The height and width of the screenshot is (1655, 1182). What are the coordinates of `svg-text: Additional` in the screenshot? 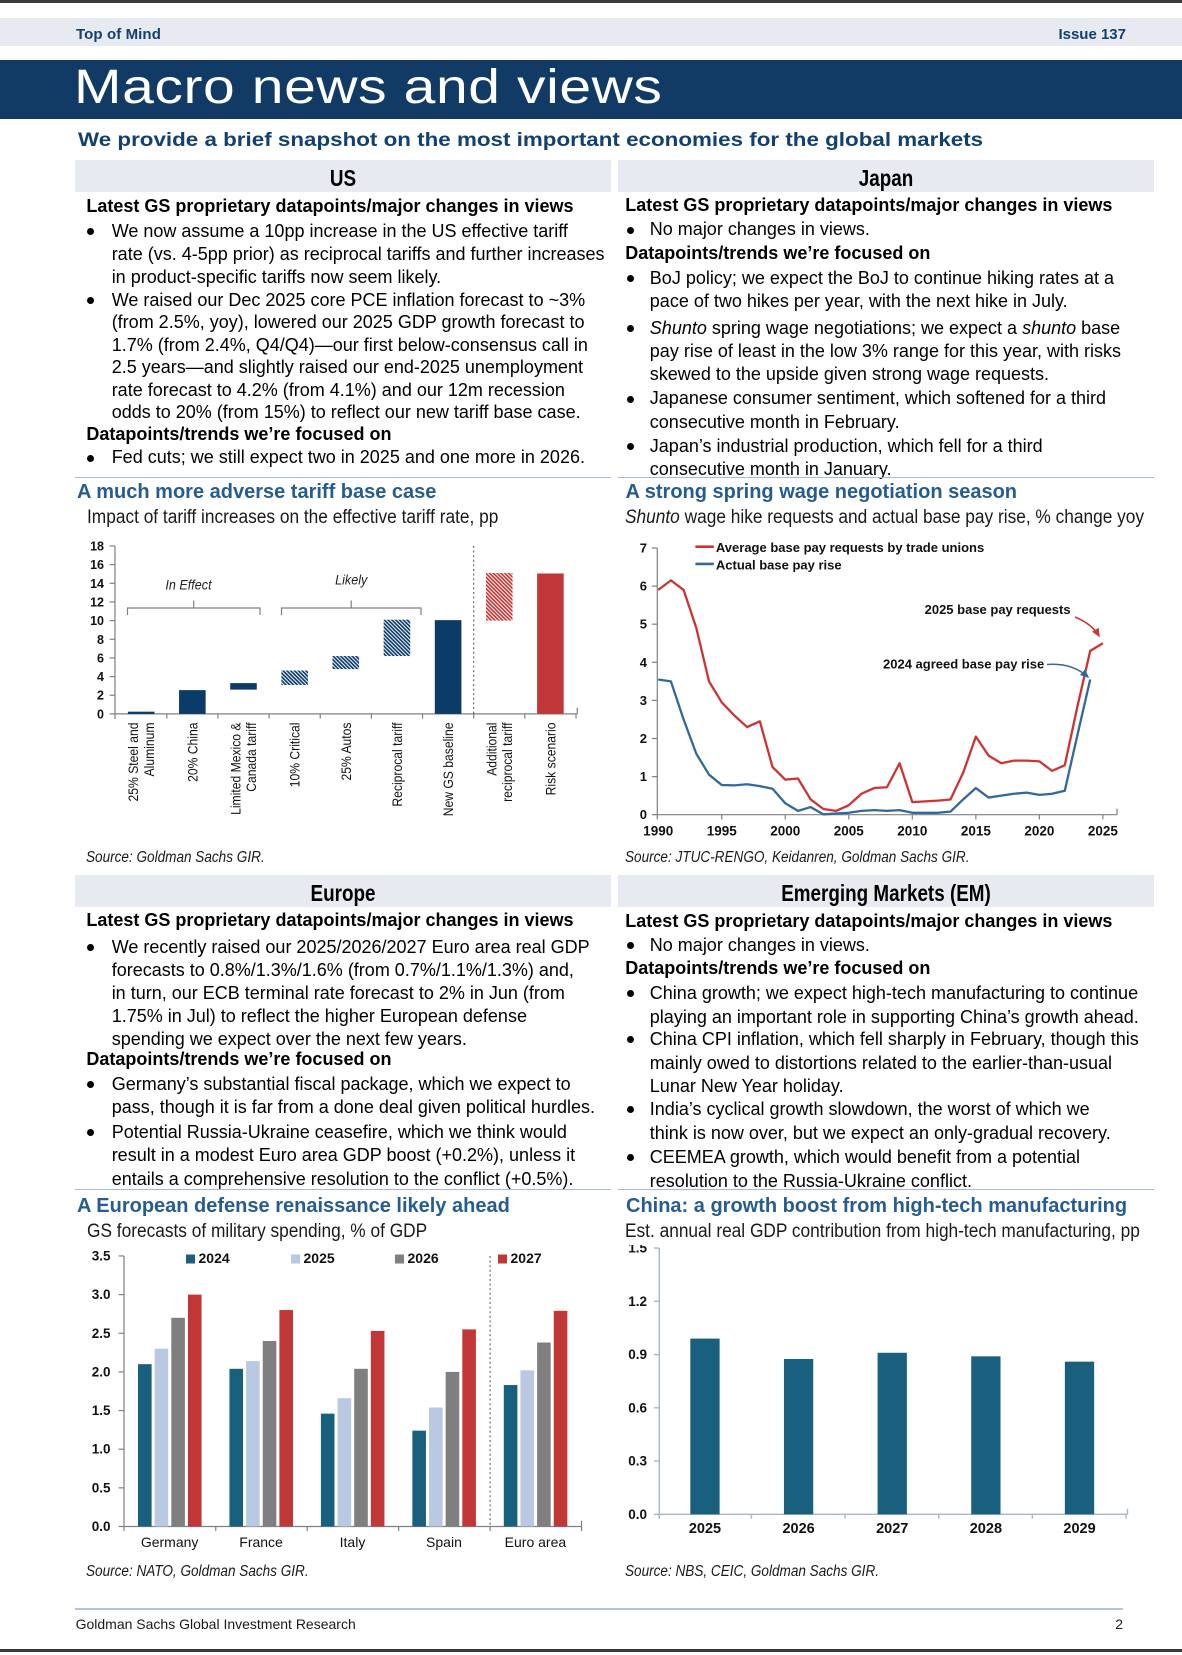 It's located at (492, 749).